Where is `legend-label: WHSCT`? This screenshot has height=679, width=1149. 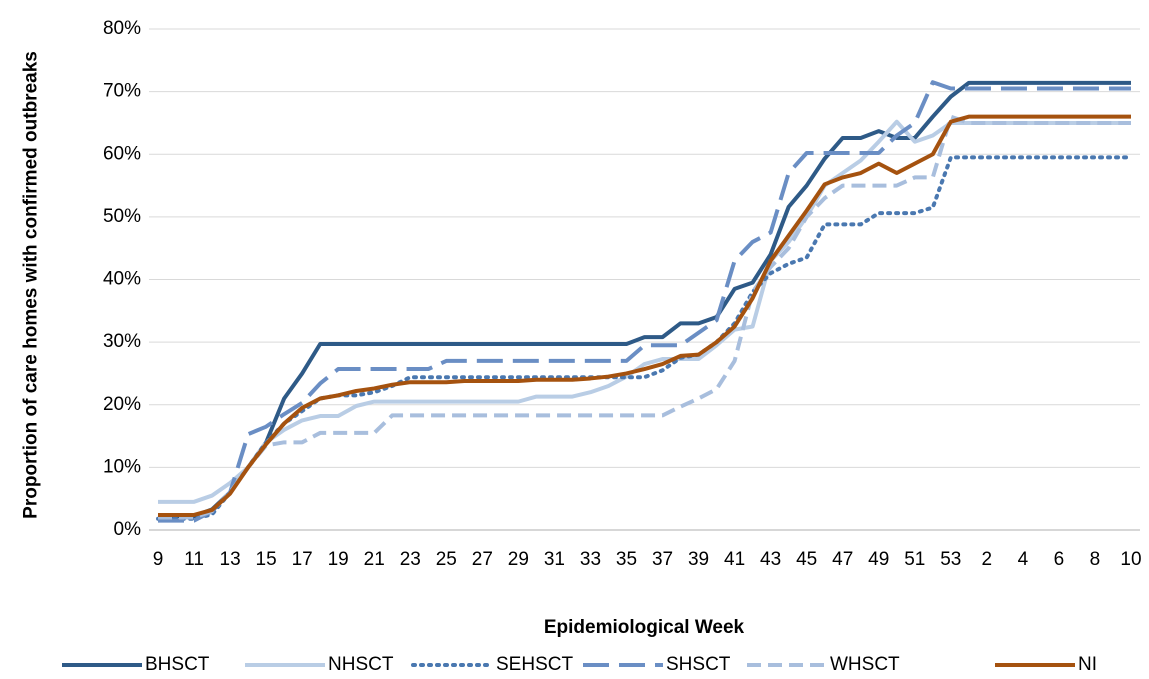
legend-label: WHSCT is located at coordinates (865, 664).